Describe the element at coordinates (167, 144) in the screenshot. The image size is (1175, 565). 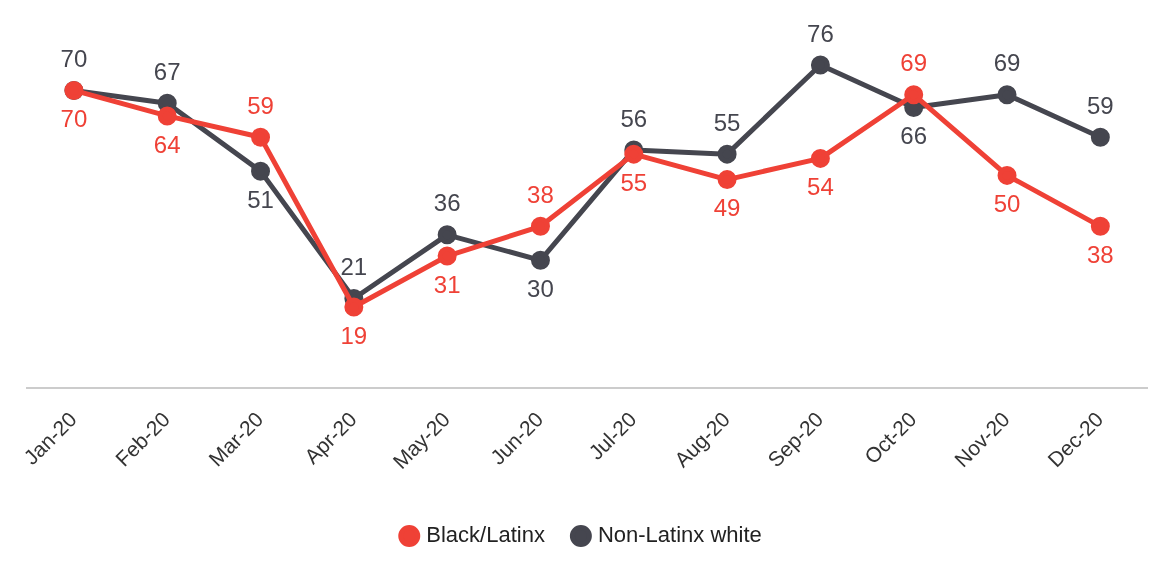
I see `data-label: 64` at that location.